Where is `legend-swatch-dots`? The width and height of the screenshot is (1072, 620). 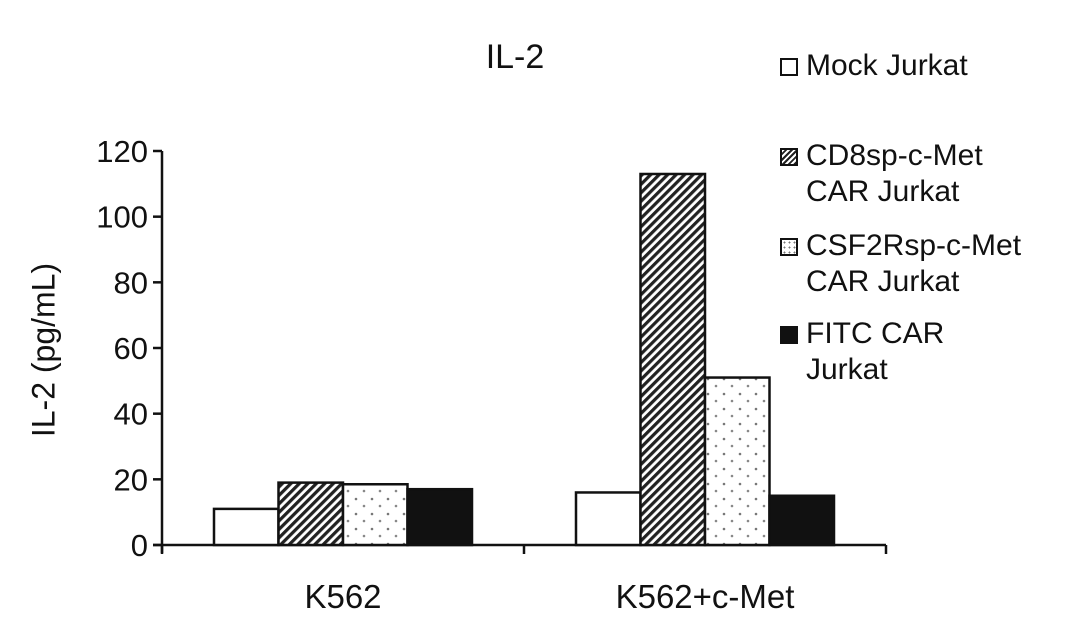 legend-swatch-dots is located at coordinates (789, 247).